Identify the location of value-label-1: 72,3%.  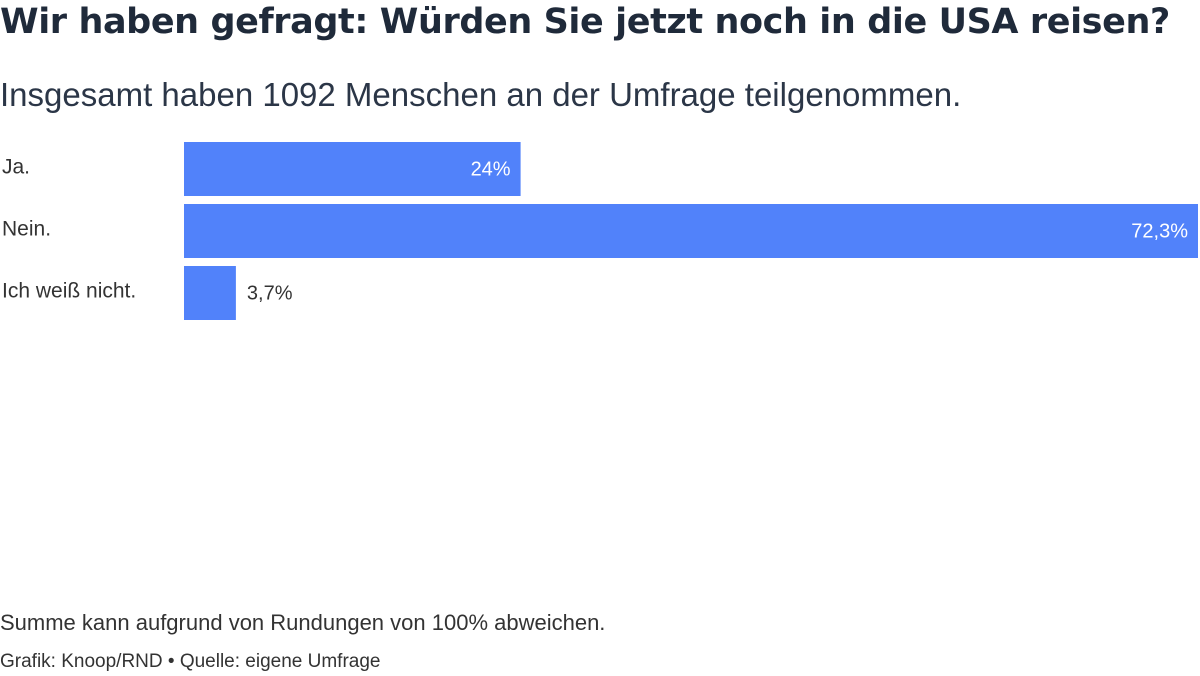
(1159, 231).